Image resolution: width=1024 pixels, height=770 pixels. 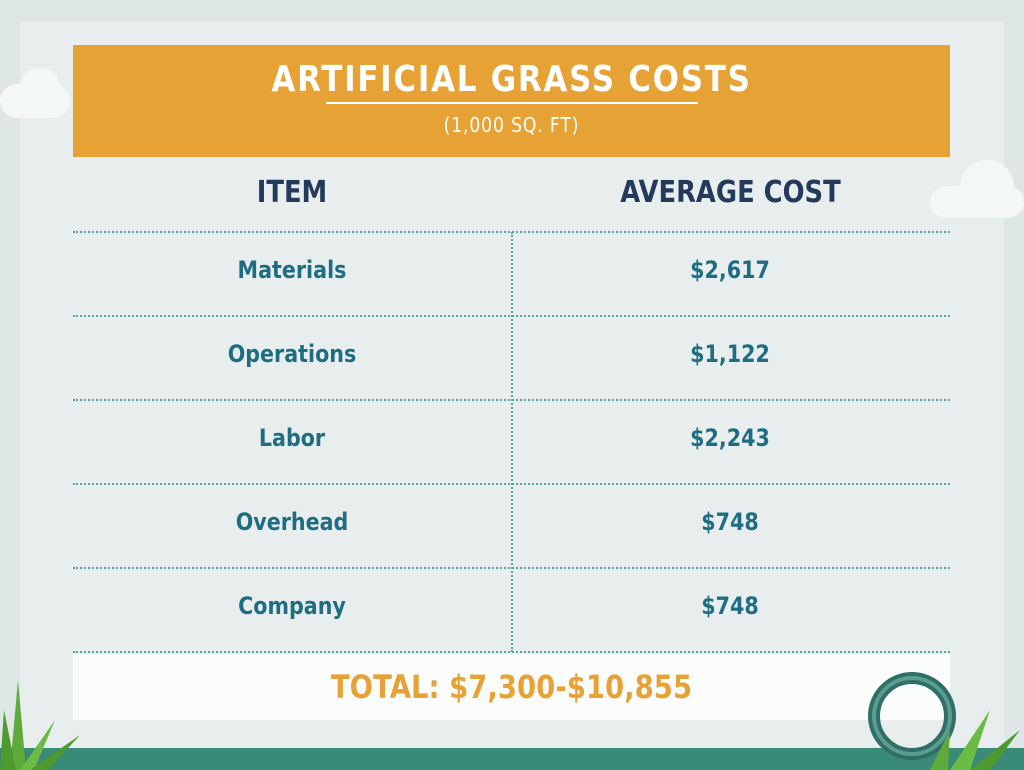 What do you see at coordinates (292, 438) in the screenshot?
I see `table-cell-item: Labor` at bounding box center [292, 438].